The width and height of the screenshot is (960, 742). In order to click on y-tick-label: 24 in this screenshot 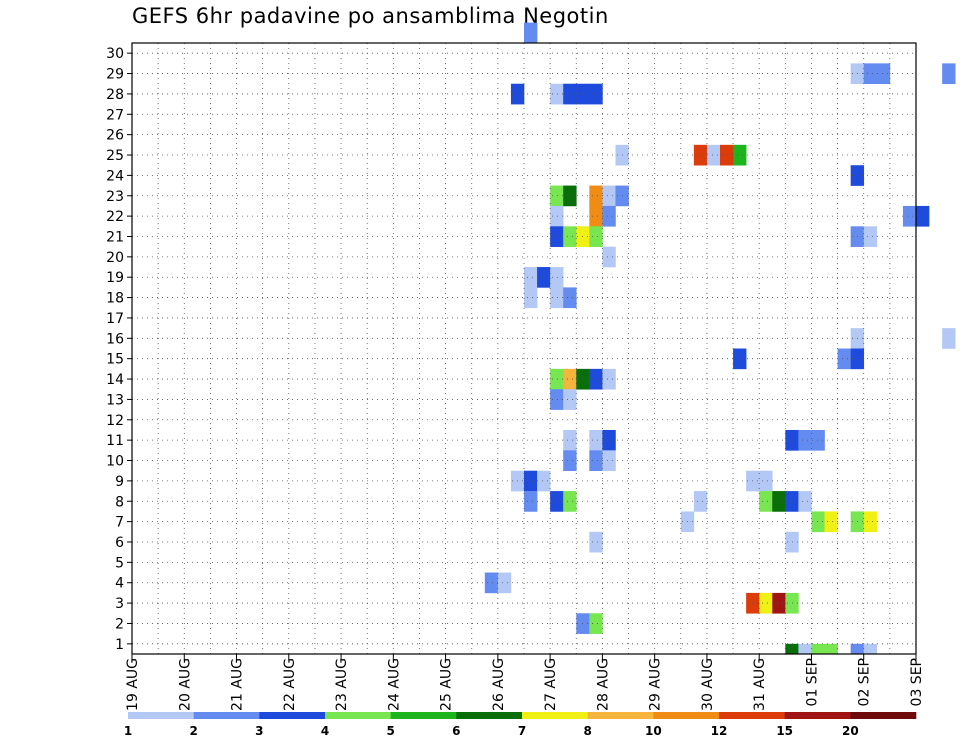, I will do `click(115, 176)`.